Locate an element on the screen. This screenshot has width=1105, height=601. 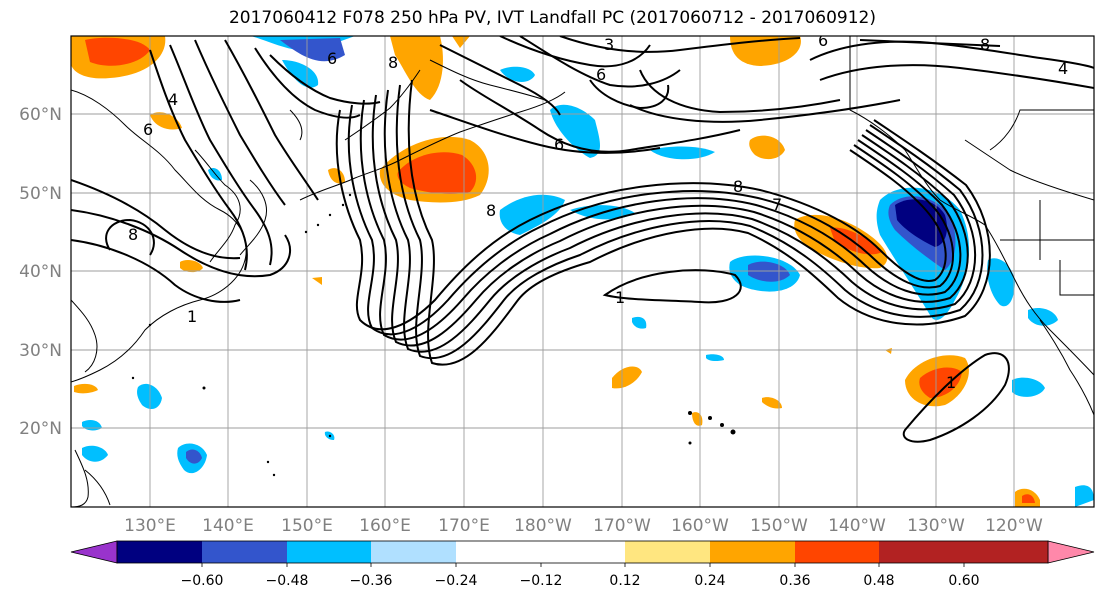
lon-label: 150°W is located at coordinates (779, 526).